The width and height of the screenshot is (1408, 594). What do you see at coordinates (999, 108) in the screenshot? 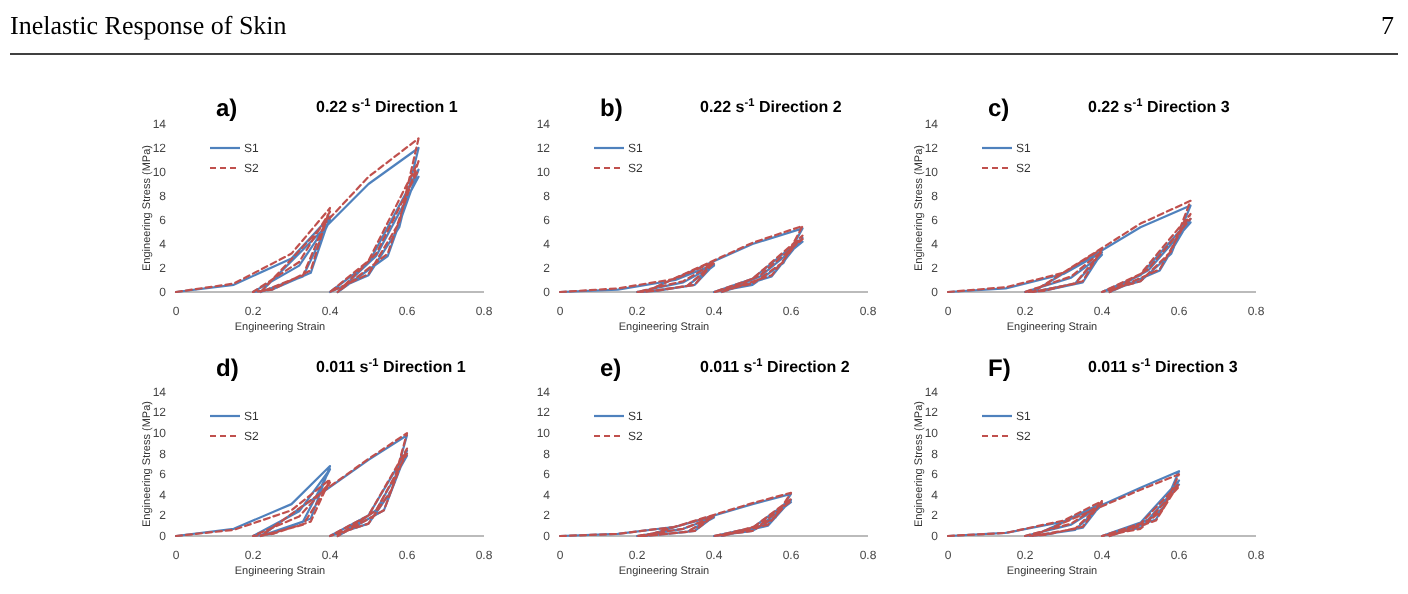
I see `text: c)` at bounding box center [999, 108].